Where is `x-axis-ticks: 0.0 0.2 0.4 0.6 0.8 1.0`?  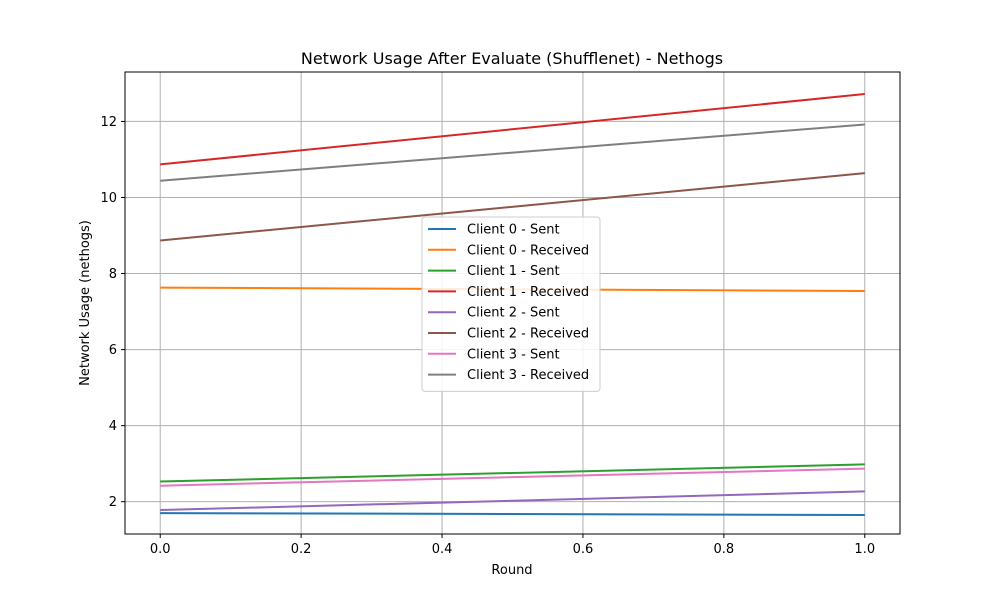 x-axis-ticks: 0.0 0.2 0.4 0.6 0.8 1.0 is located at coordinates (512, 545).